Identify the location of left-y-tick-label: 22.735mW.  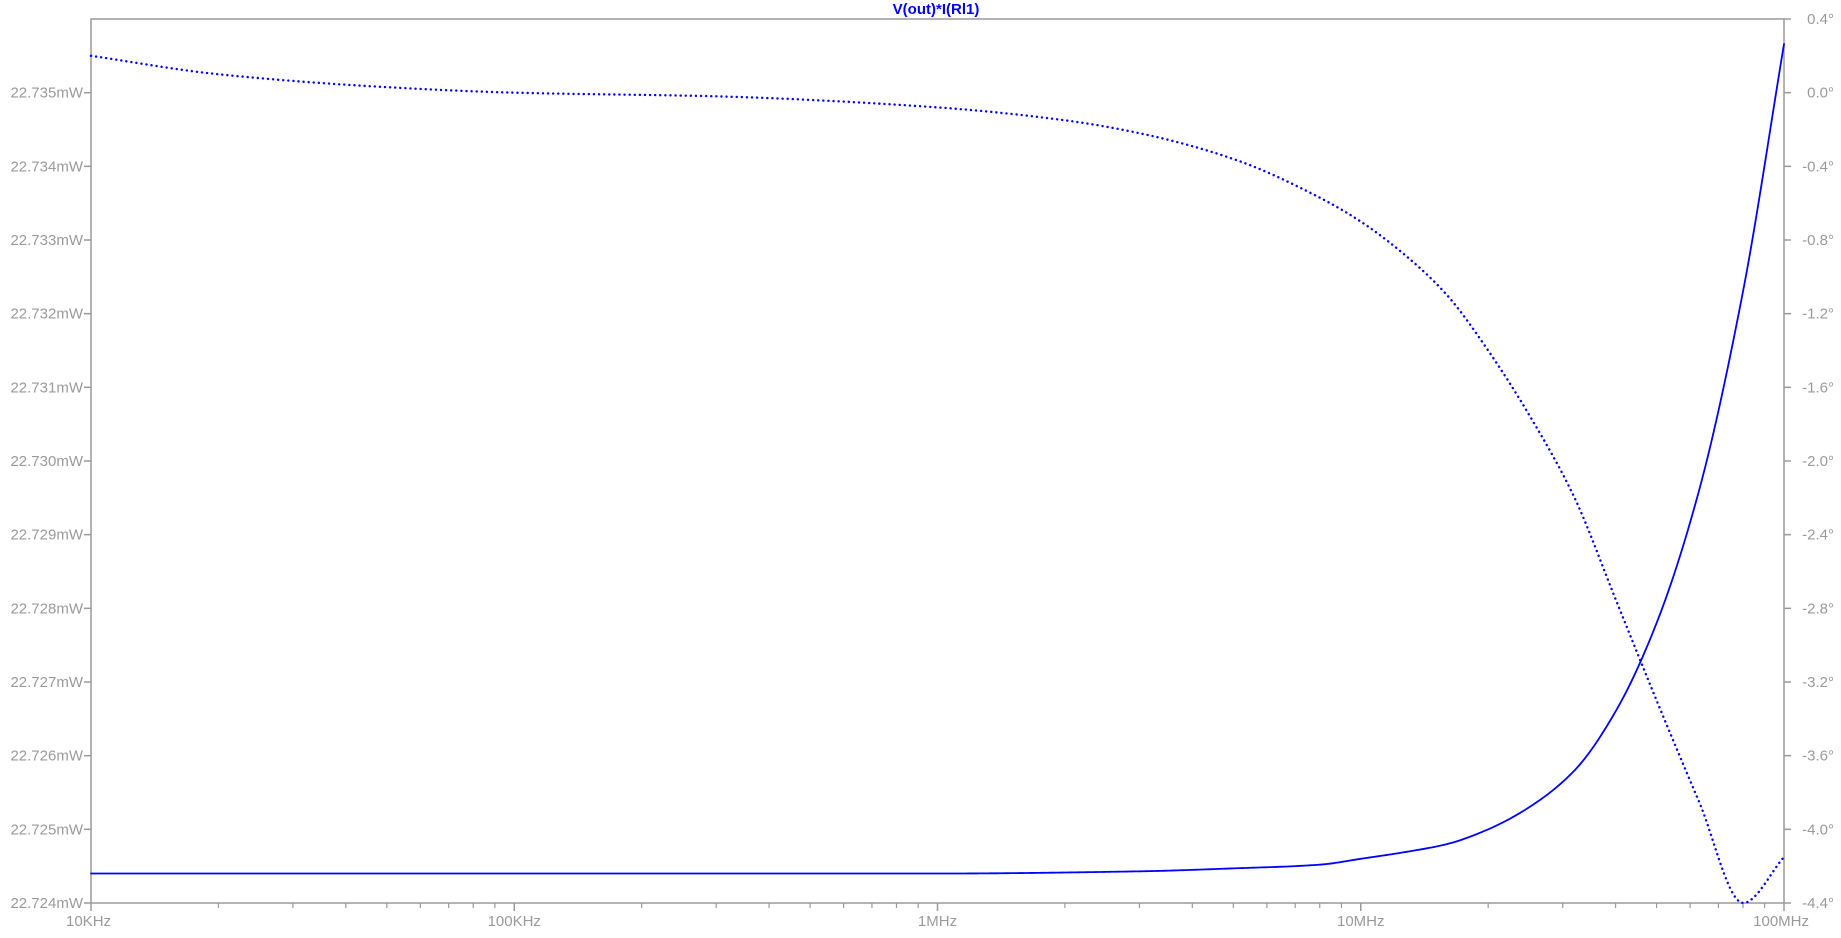
(46, 93).